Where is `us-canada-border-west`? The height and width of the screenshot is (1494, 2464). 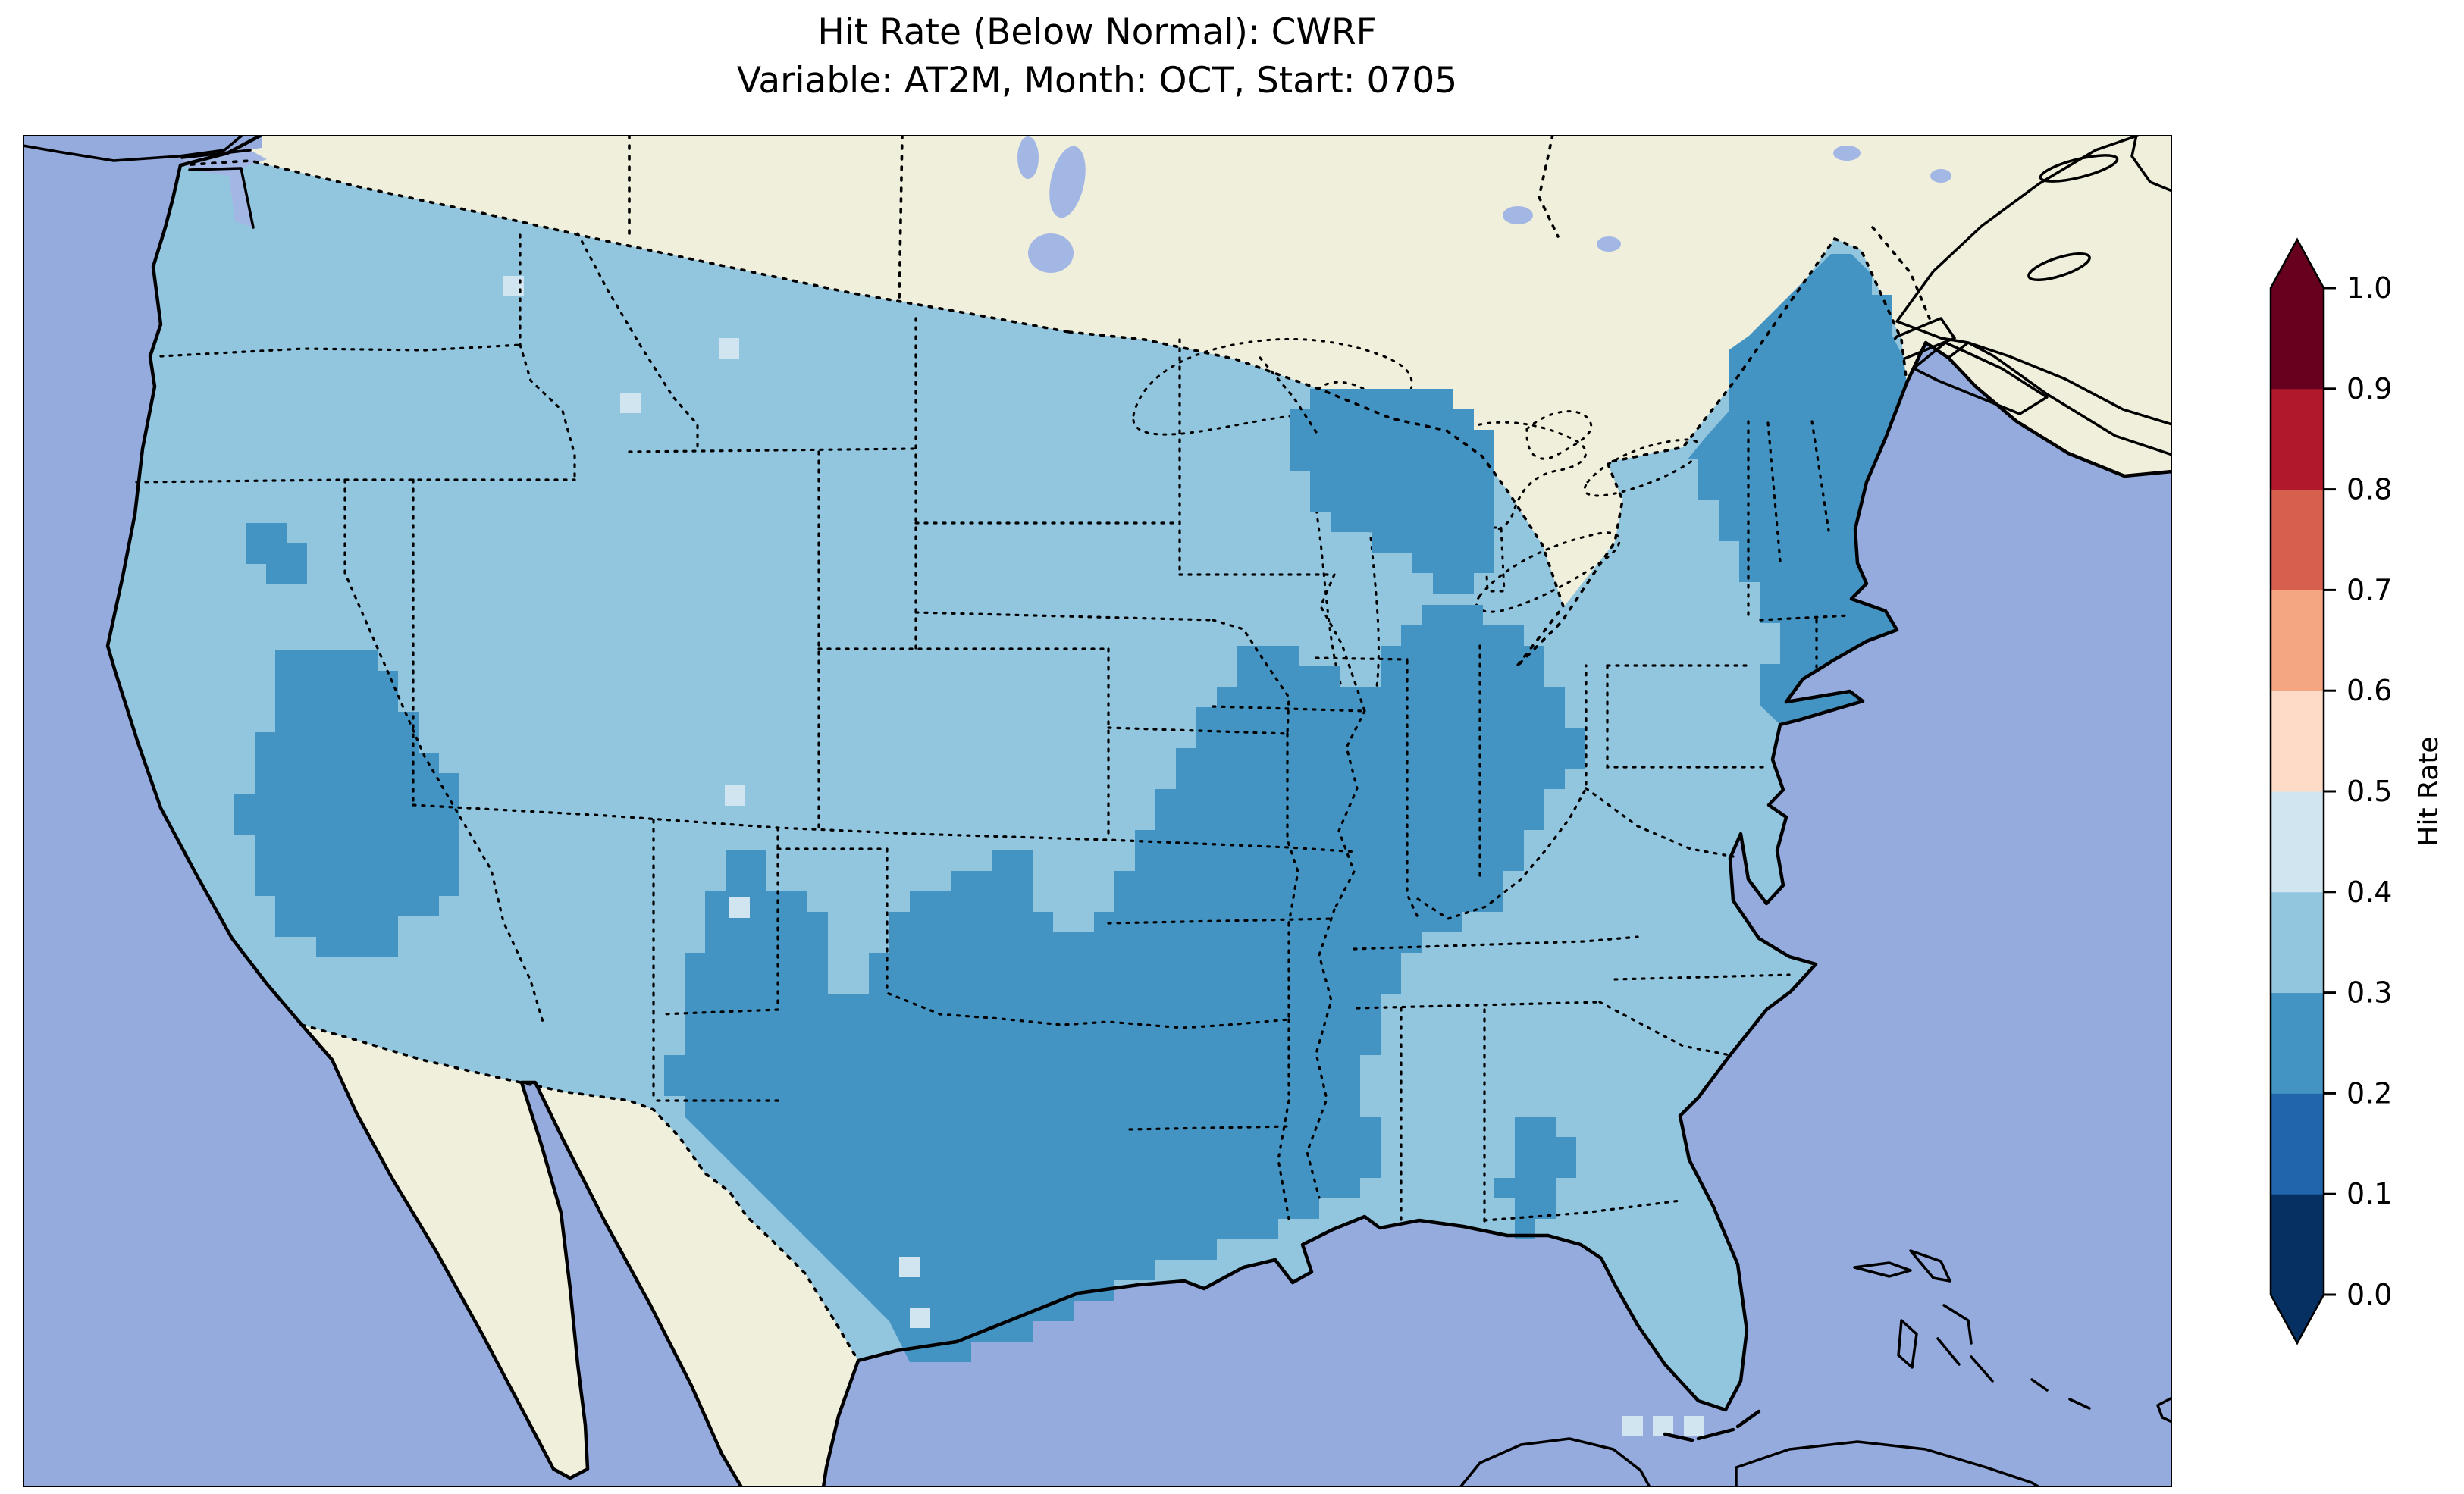
us-canada-border-west is located at coordinates (625, 246).